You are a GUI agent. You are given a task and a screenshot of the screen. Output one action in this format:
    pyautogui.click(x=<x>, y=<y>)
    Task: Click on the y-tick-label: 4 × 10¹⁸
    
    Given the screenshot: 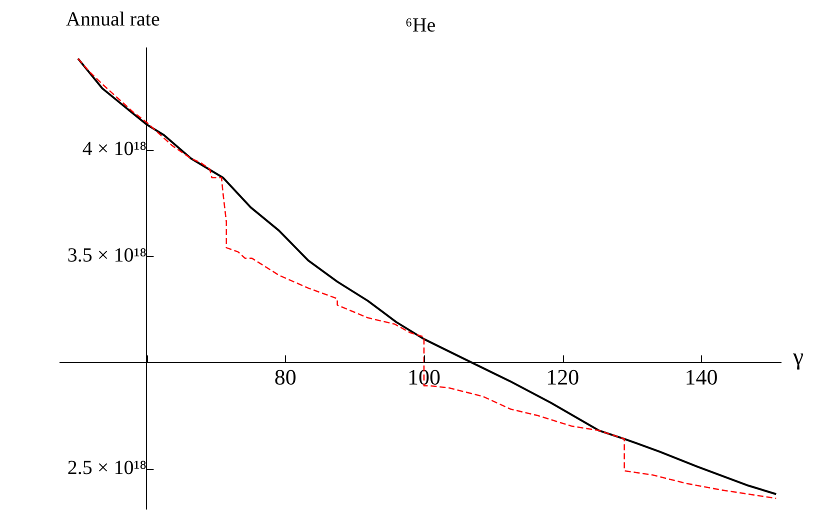 What is the action you would take?
    pyautogui.click(x=114, y=149)
    